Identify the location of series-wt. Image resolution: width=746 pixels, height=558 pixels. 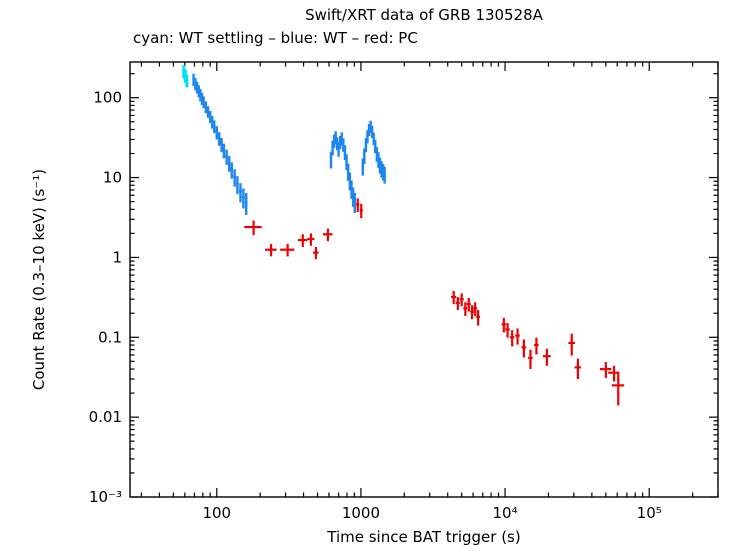
(289, 144).